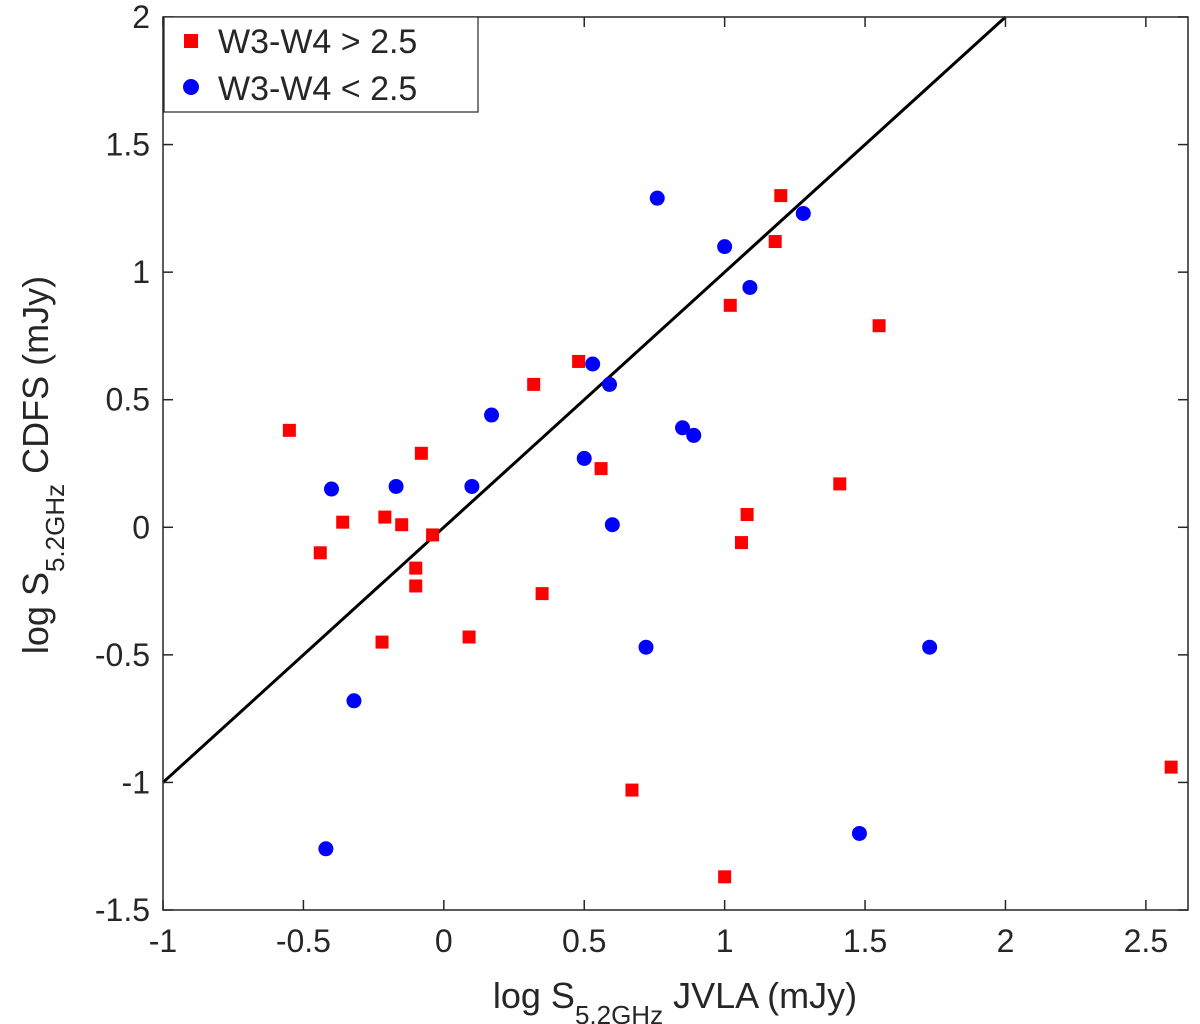 The width and height of the screenshot is (1200, 1024). What do you see at coordinates (317, 42) in the screenshot?
I see `legend-label-red-squares: W3-W4 > 2.5` at bounding box center [317, 42].